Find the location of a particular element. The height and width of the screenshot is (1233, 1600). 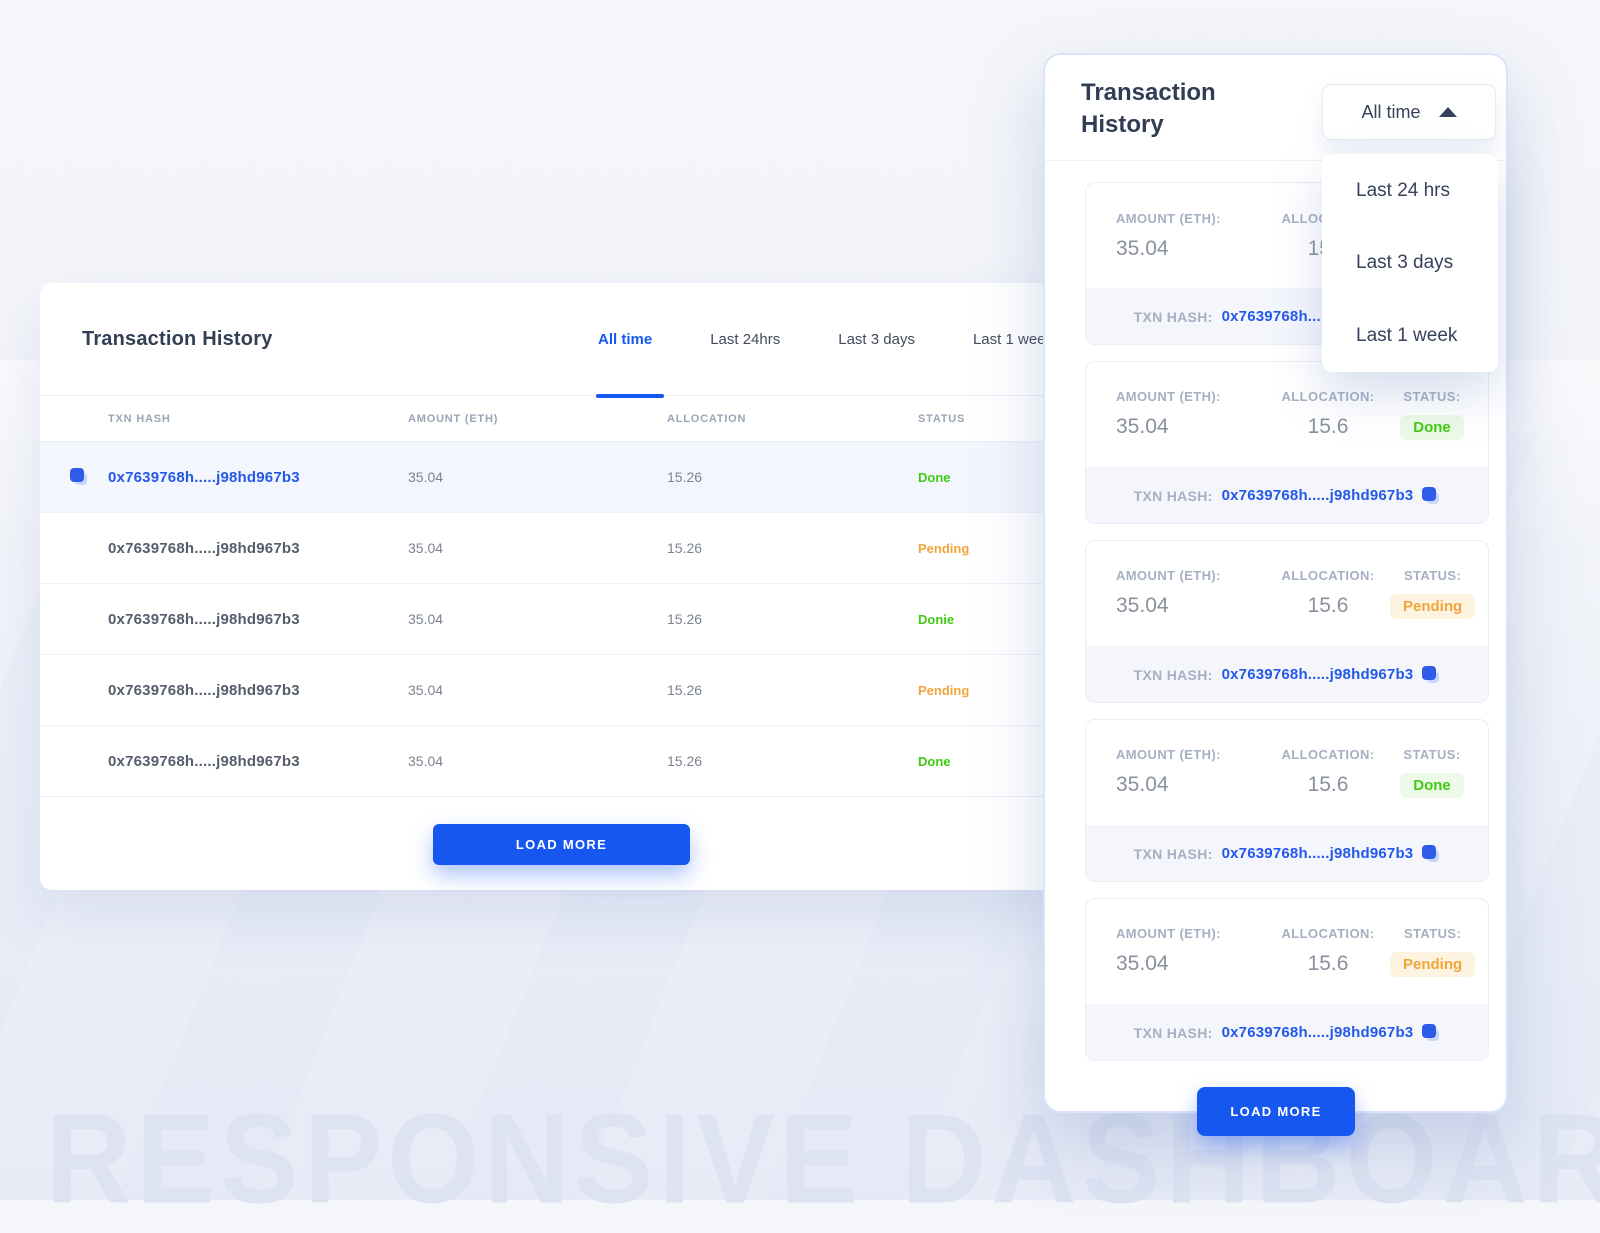

desktop-card-footer: LOAD MORE is located at coordinates (750, 846).